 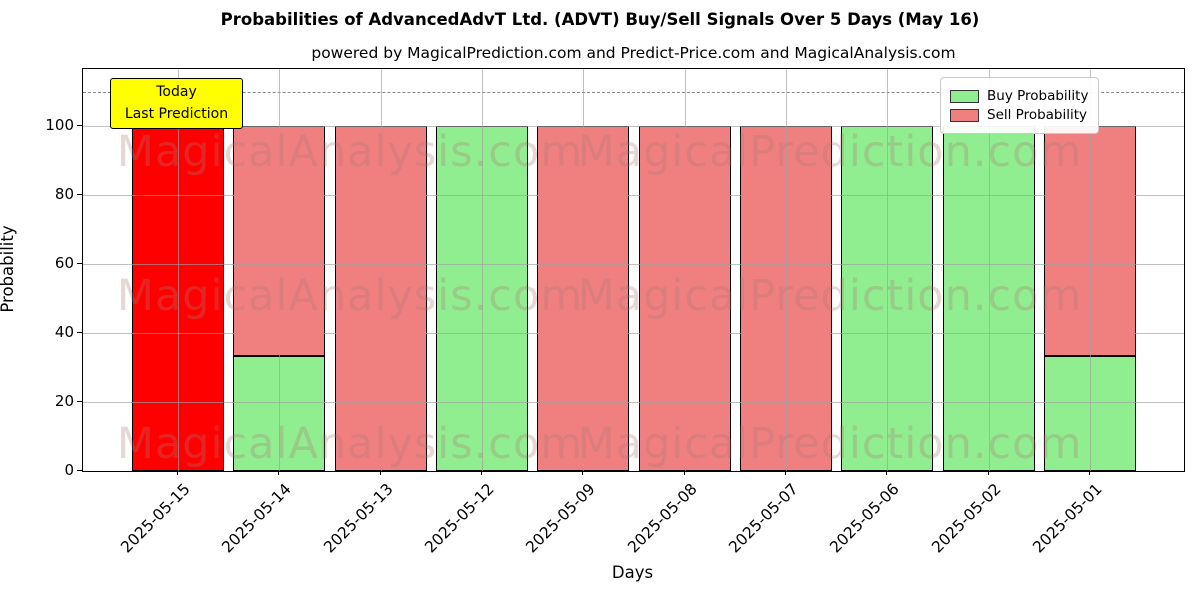 I want to click on x-axis-label: Days, so click(x=632, y=572).